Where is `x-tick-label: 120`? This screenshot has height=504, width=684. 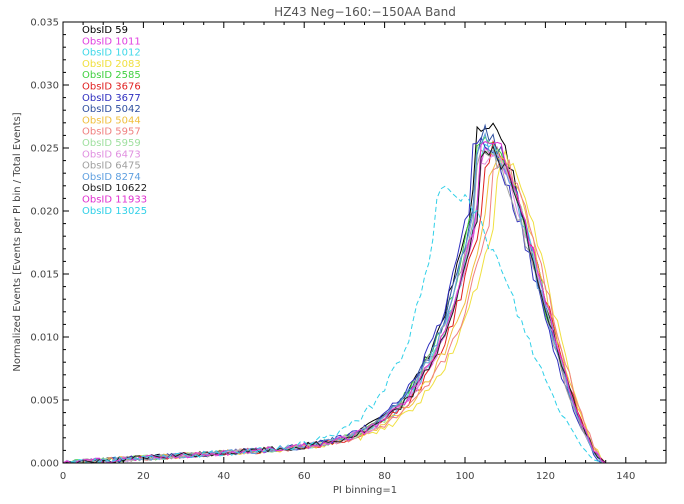
x-tick-label: 120 is located at coordinates (545, 476).